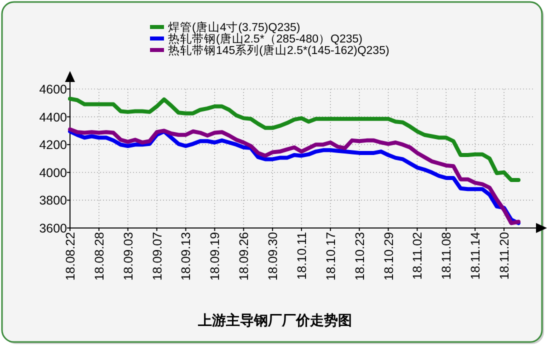 Image resolution: width=550 pixels, height=350 pixels. I want to click on y-tick-label: 4400, so click(53, 117).